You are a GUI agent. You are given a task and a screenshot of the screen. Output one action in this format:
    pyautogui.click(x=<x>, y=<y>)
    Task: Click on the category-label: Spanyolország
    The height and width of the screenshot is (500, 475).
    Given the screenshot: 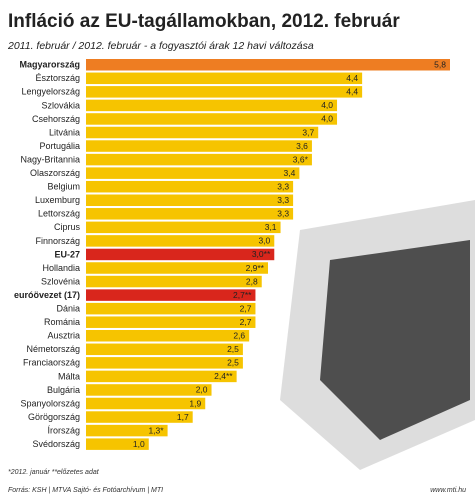 What is the action you would take?
    pyautogui.click(x=50, y=403)
    